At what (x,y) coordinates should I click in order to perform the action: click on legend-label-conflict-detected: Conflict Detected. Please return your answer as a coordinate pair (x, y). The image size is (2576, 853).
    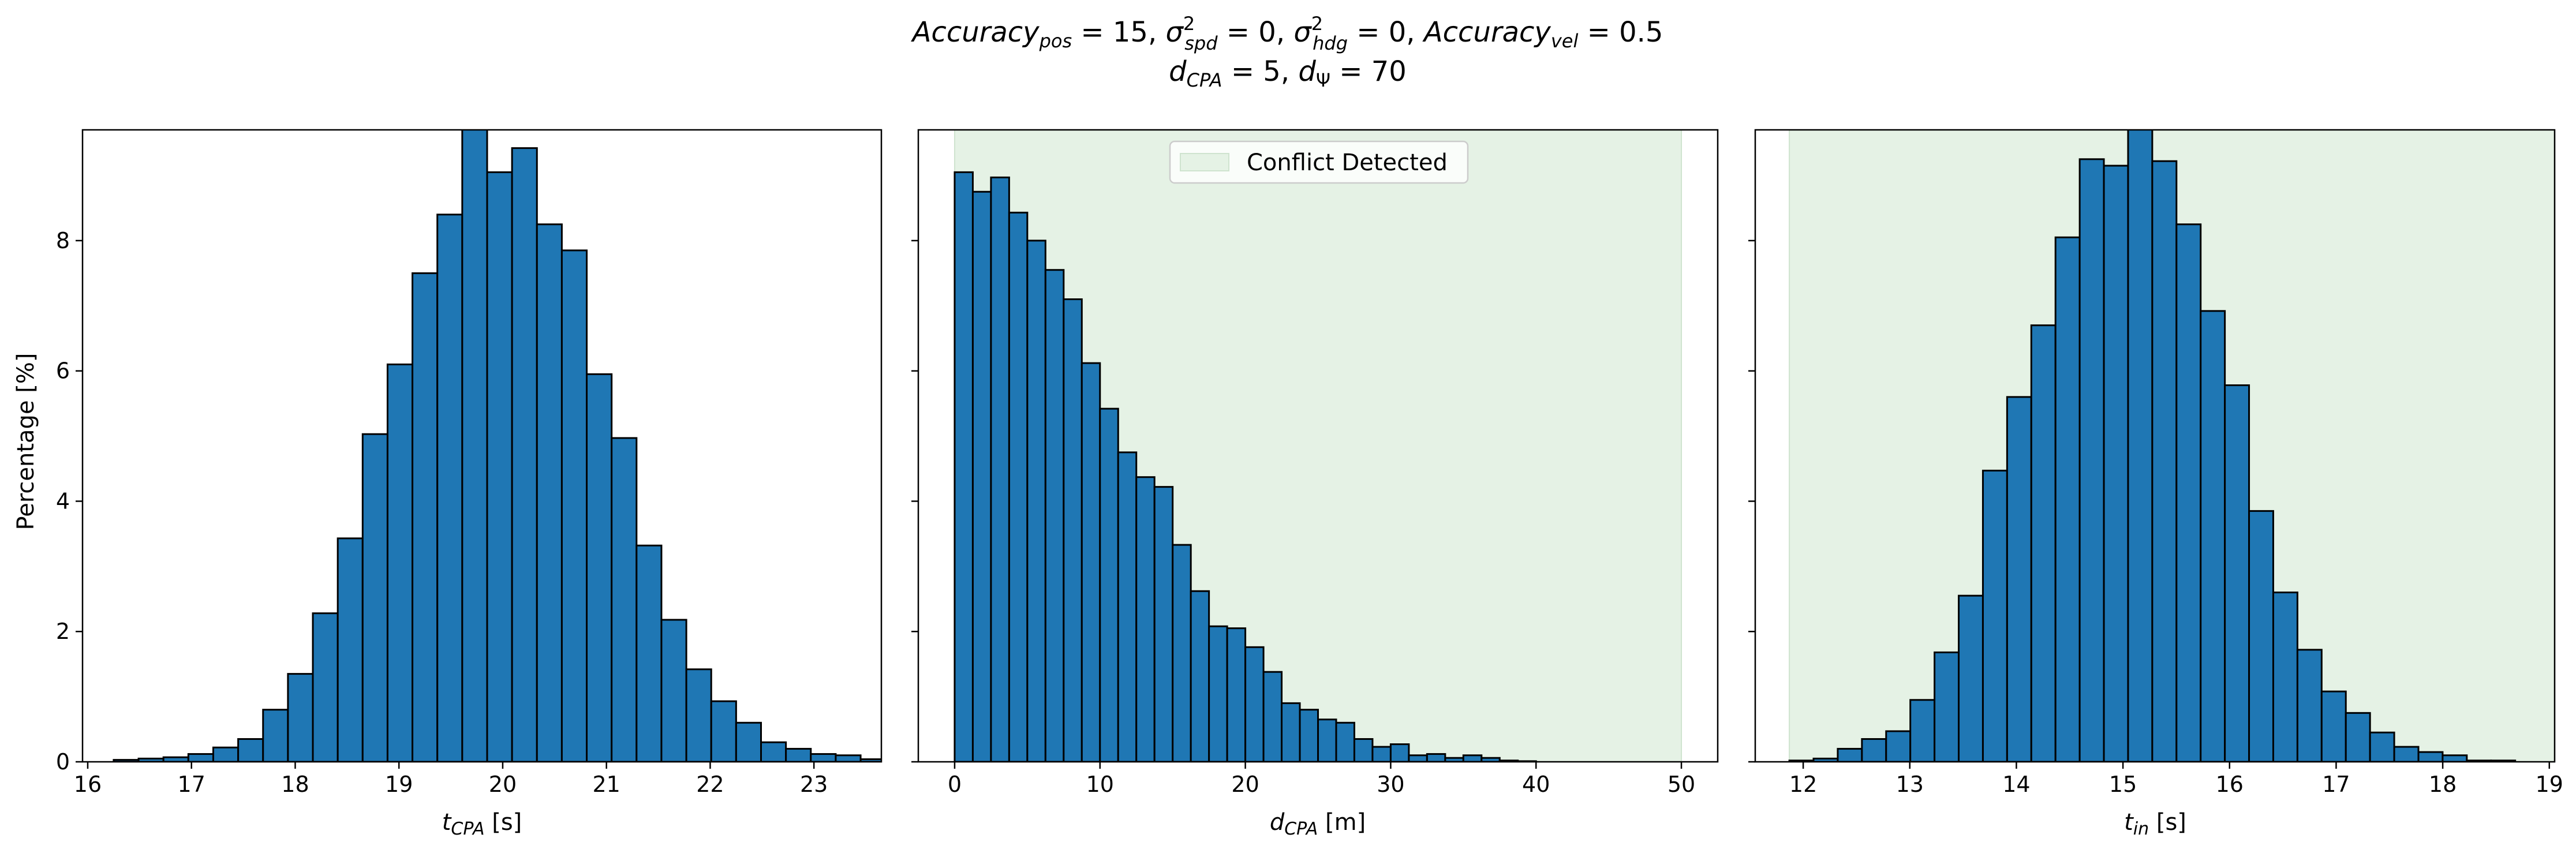
    Looking at the image, I should click on (1347, 162).